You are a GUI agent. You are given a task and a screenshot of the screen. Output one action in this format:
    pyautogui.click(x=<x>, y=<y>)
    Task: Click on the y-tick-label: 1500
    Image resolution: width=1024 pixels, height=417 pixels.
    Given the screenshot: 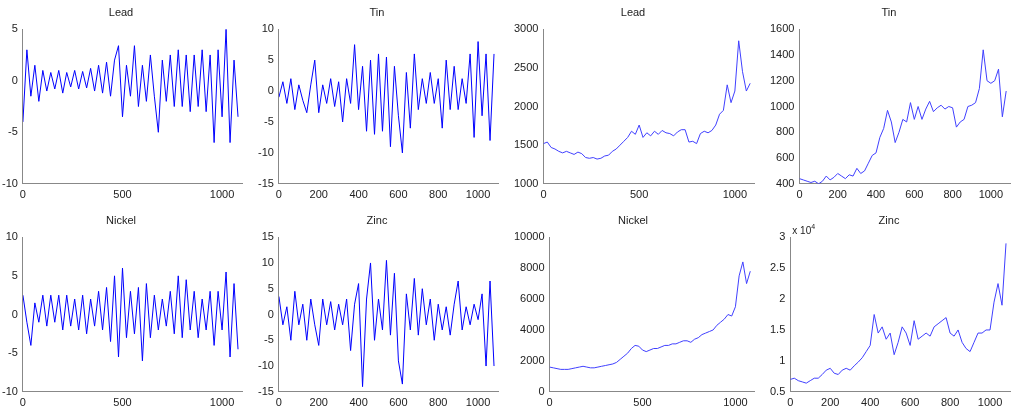 What is the action you would take?
    pyautogui.click(x=526, y=144)
    